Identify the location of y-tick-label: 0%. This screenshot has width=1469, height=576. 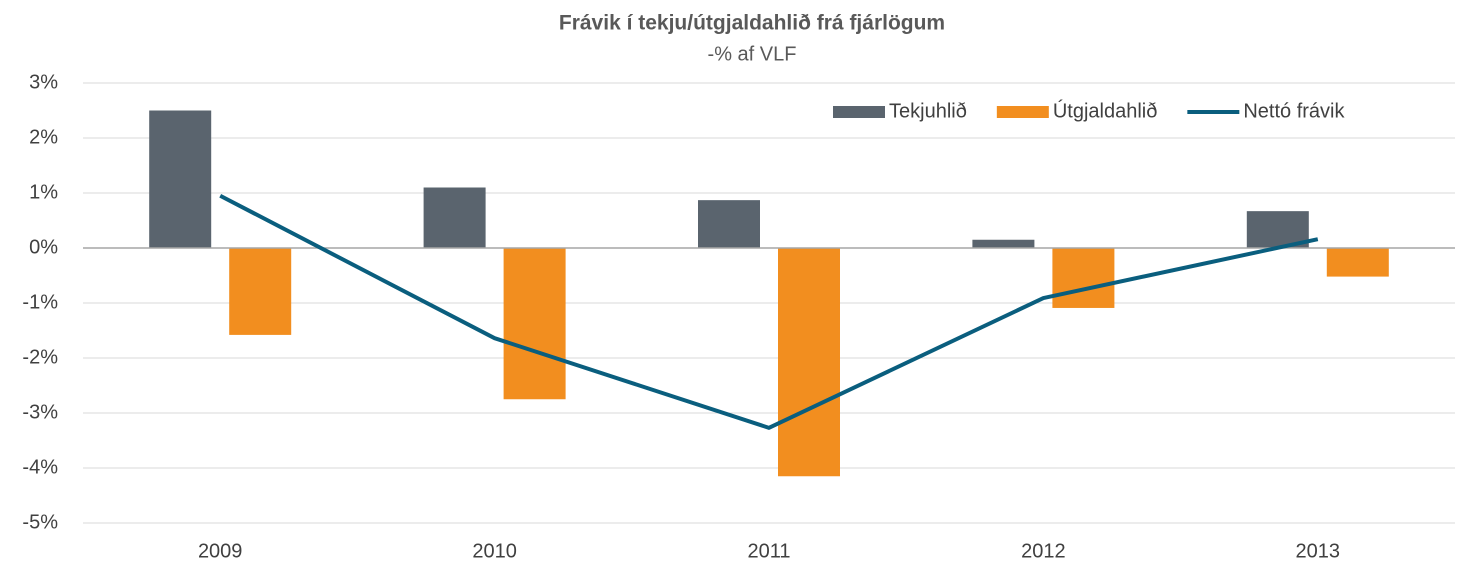
(43, 247).